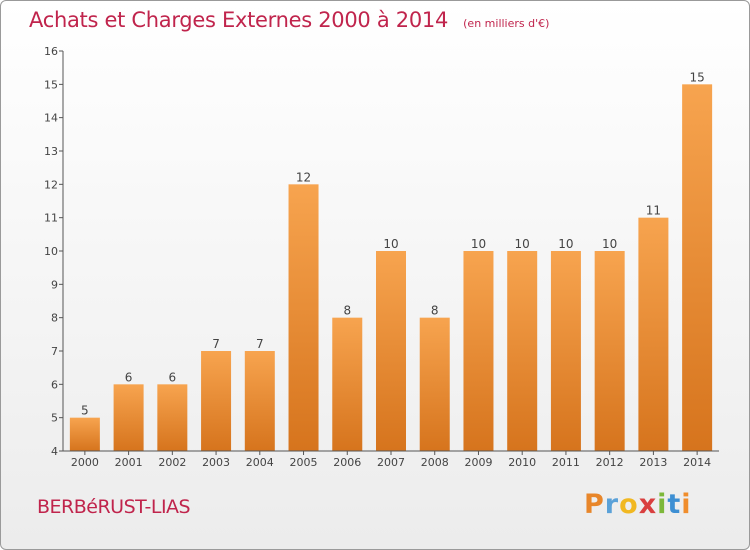  What do you see at coordinates (594, 504) in the screenshot?
I see `brand-letter: P` at bounding box center [594, 504].